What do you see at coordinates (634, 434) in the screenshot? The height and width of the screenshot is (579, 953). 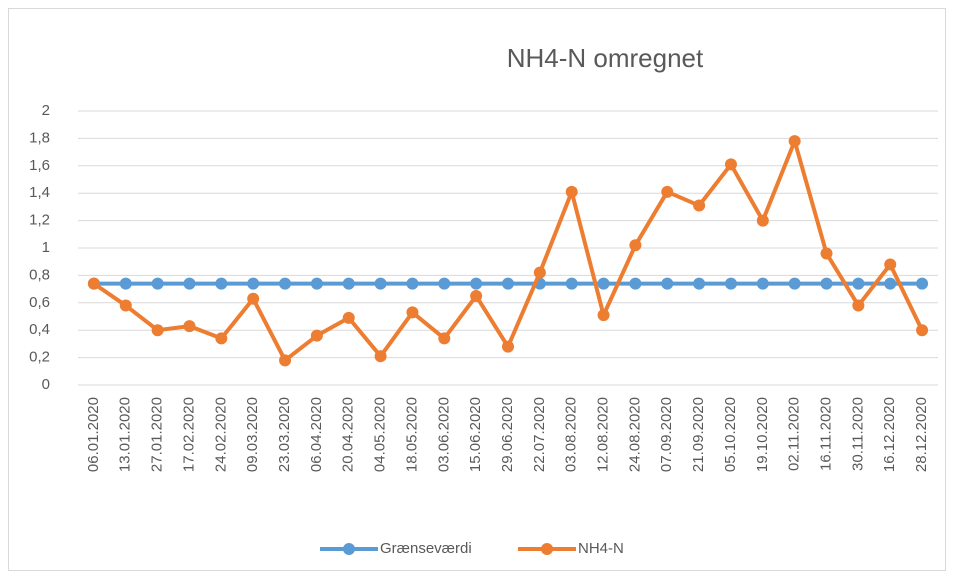 I see `x-tick-label: 24.08.2020` at bounding box center [634, 434].